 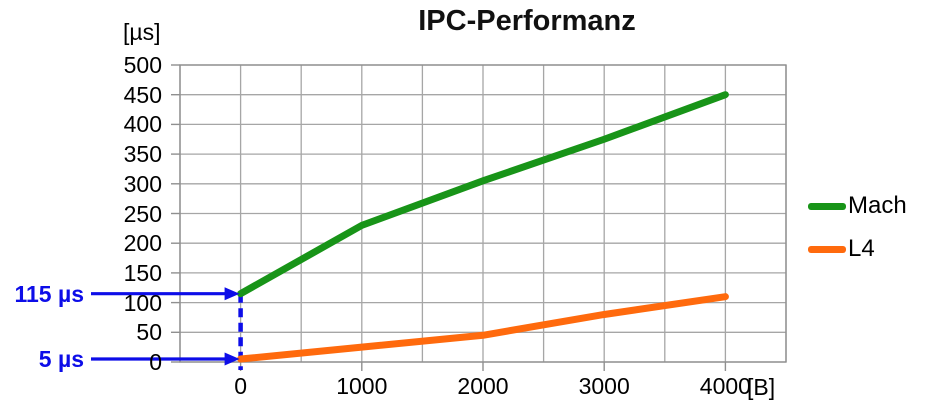 What do you see at coordinates (877, 205) in the screenshot?
I see `legend-label-mach: Mach` at bounding box center [877, 205].